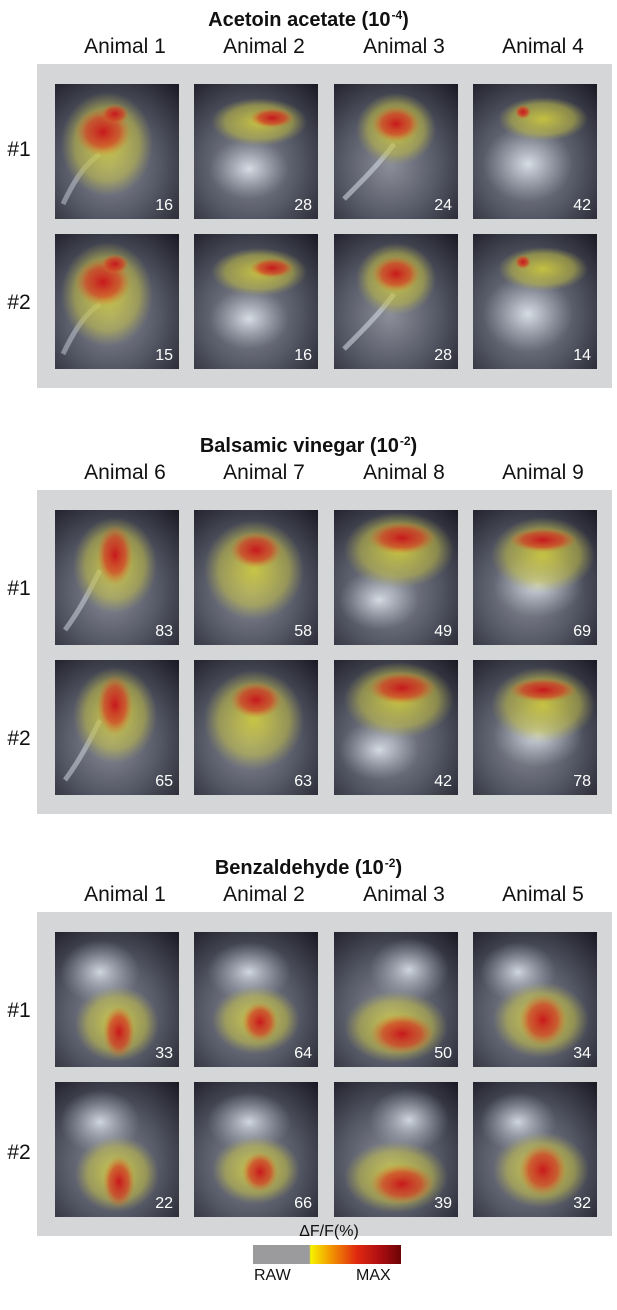 The width and height of the screenshot is (617, 1310). What do you see at coordinates (327, 1254) in the screenshot?
I see `color-scale-bar` at bounding box center [327, 1254].